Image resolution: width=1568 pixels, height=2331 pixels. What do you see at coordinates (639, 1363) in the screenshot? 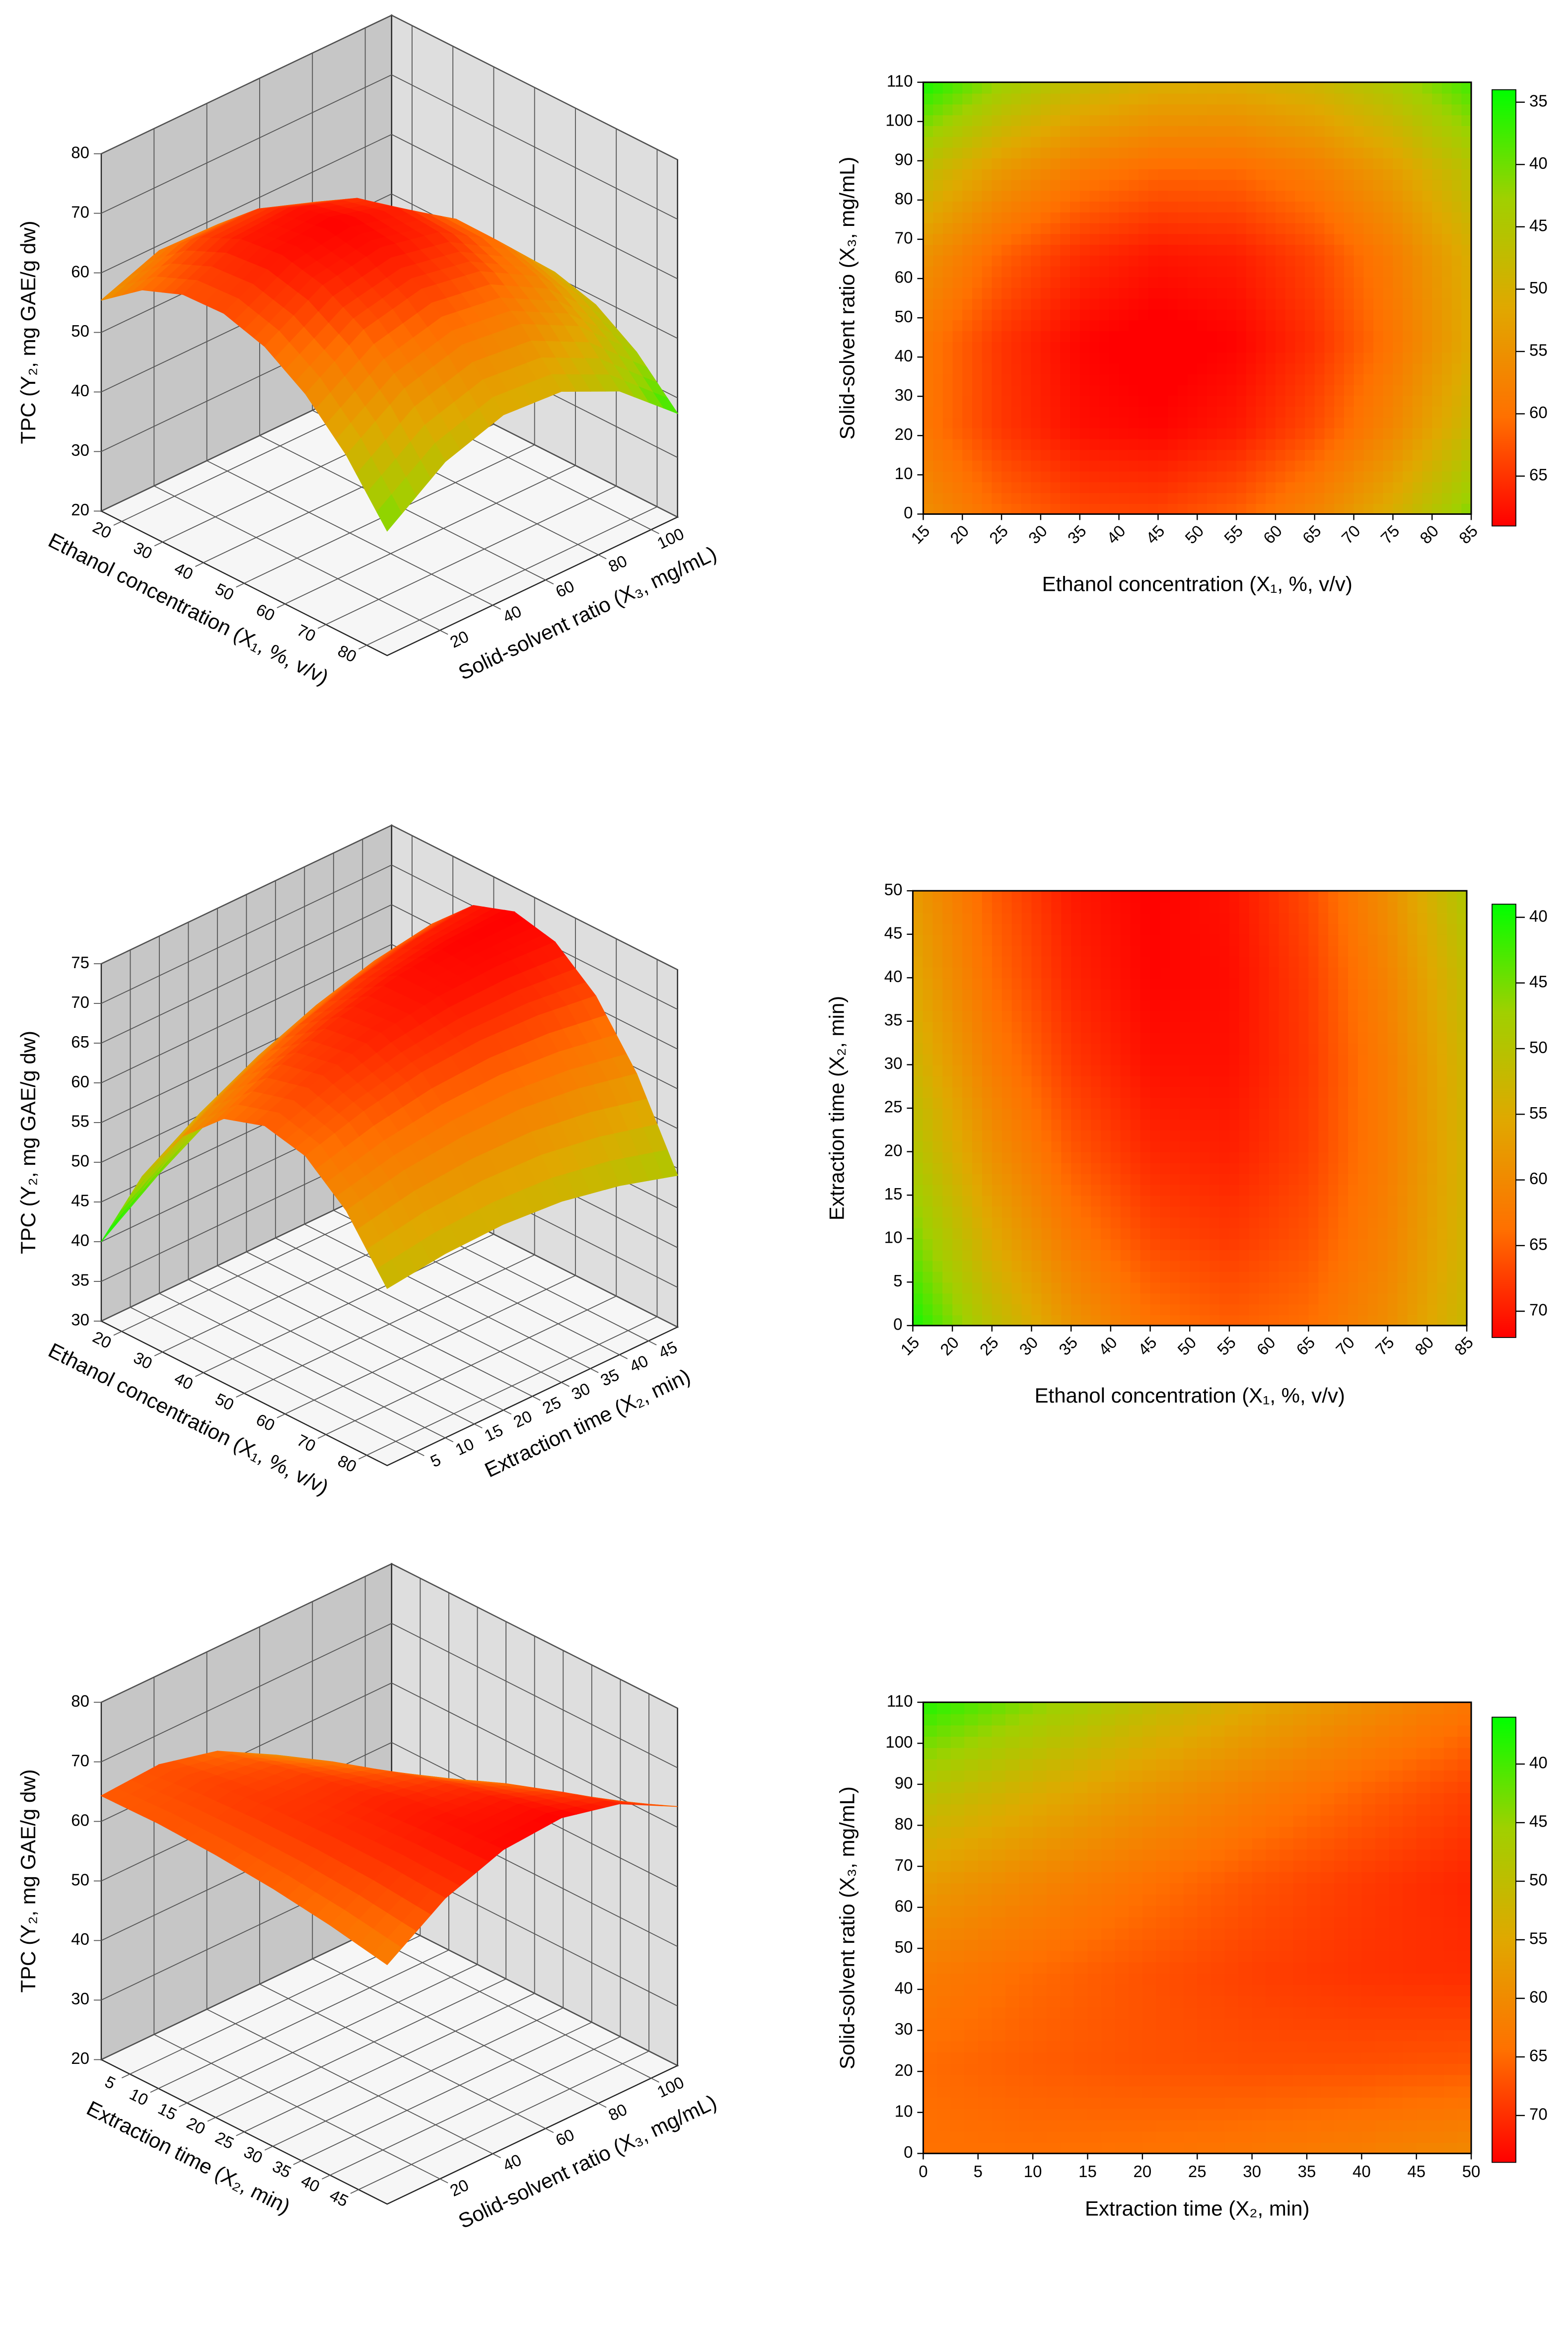
I see `y-tick-label: 40` at bounding box center [639, 1363].